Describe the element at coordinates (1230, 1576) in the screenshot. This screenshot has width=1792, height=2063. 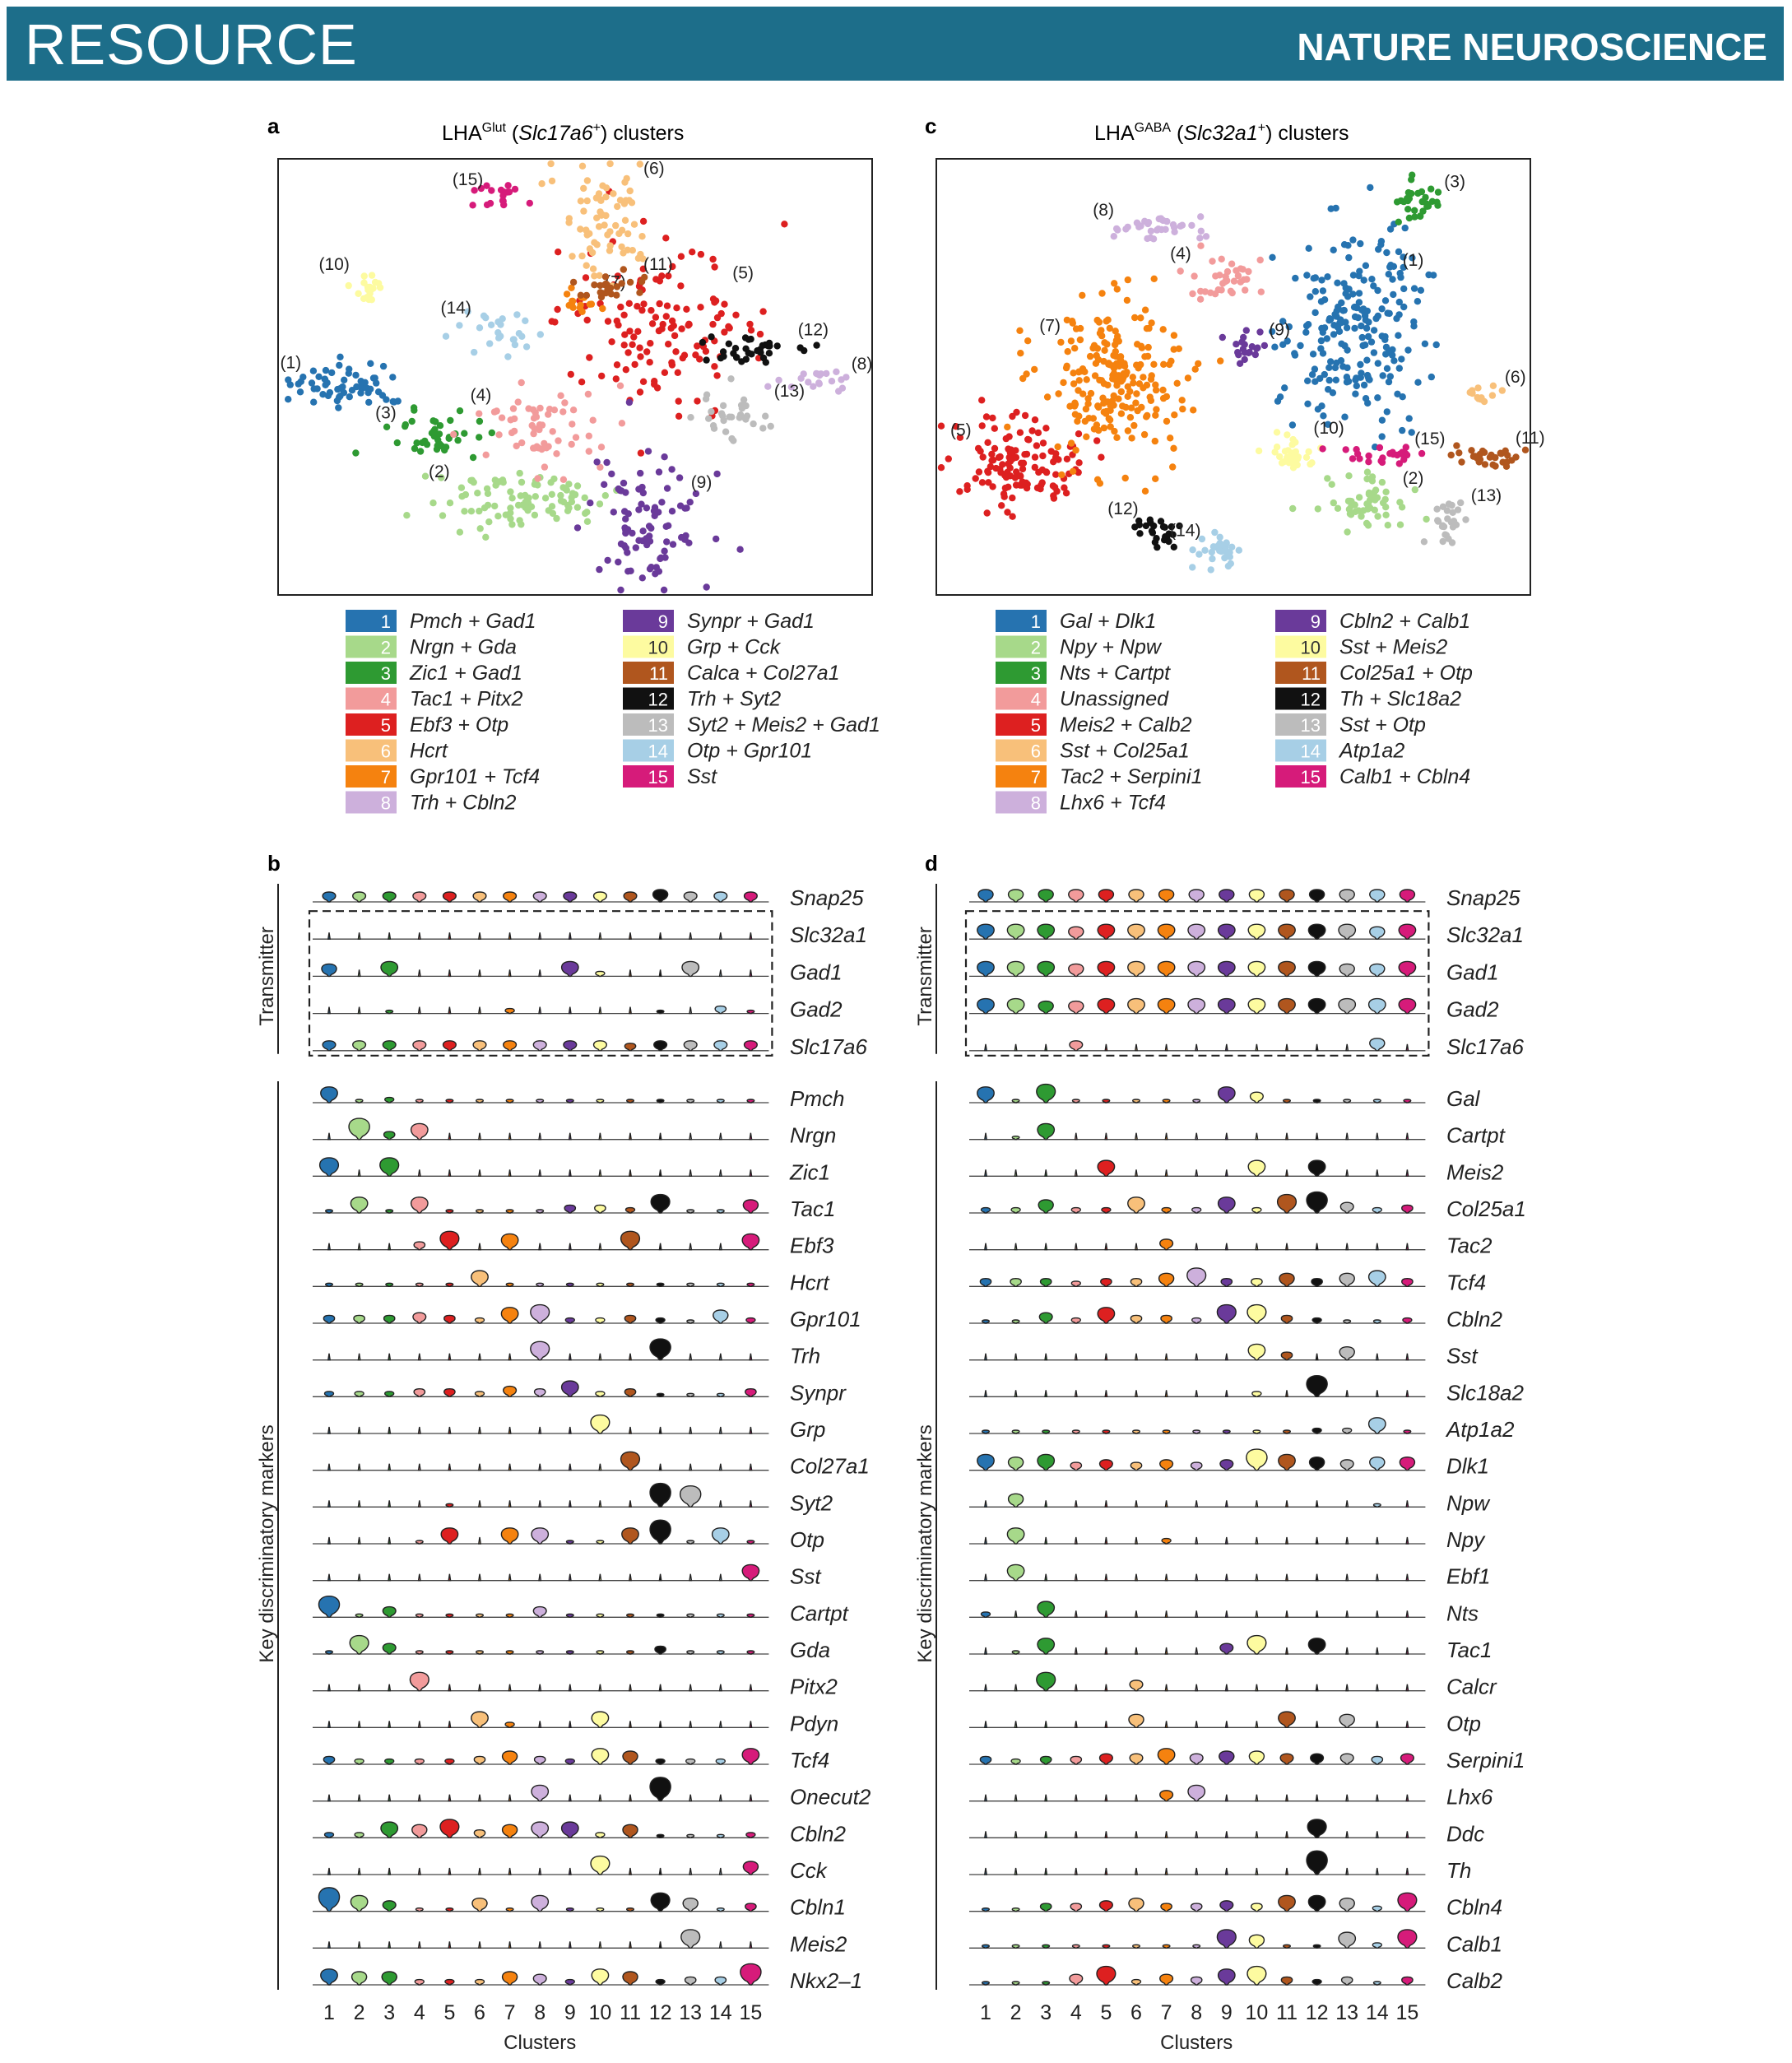
I see `violin-row-Ebf1: Ebf1` at that location.